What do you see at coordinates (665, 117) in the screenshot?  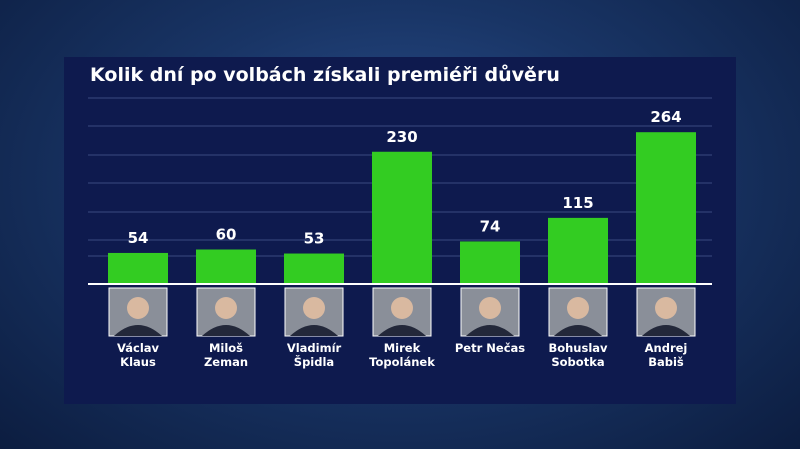 I see `value-label: 264` at bounding box center [665, 117].